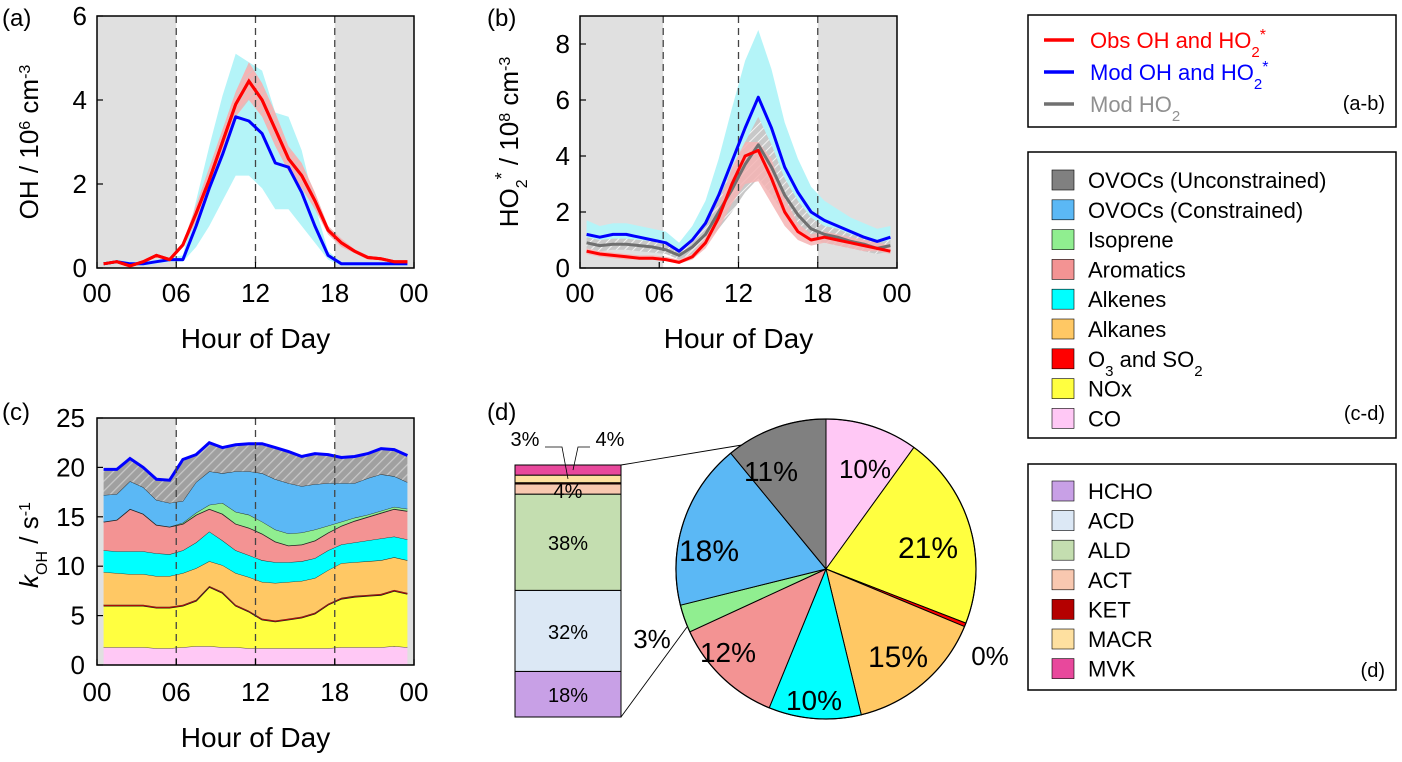 The height and width of the screenshot is (762, 1402). What do you see at coordinates (681, 455) in the screenshot?
I see `connector-top` at bounding box center [681, 455].